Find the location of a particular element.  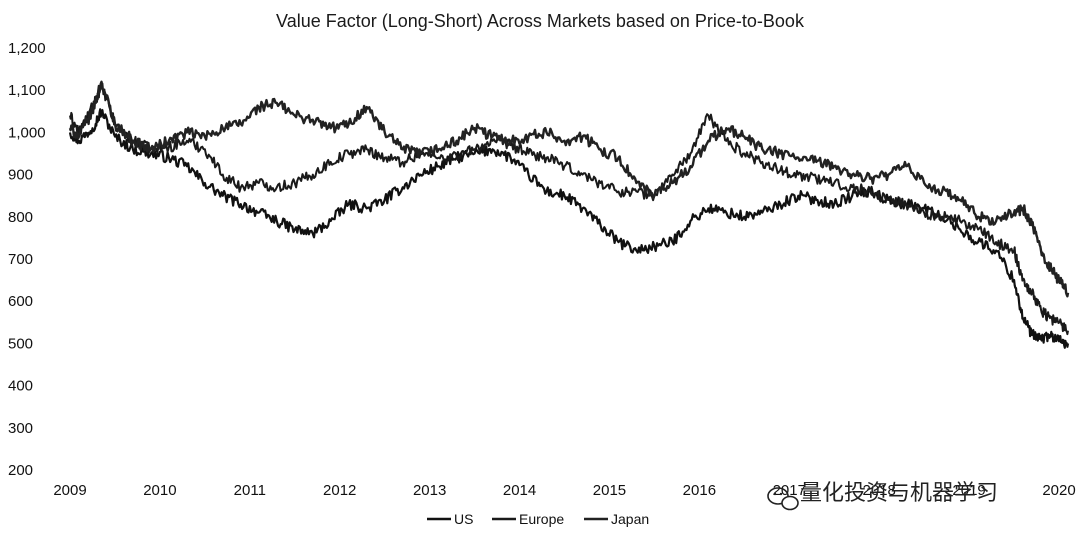

y-tick-label: 900 is located at coordinates (20, 175).